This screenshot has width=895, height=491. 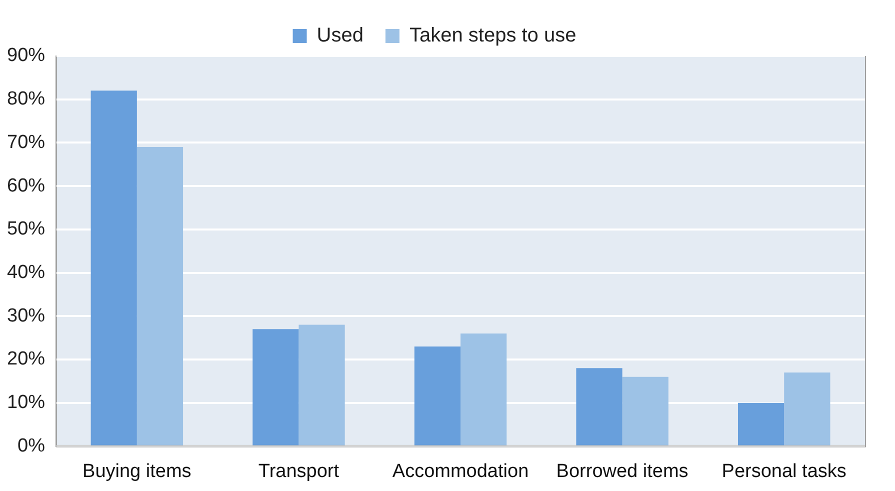 What do you see at coordinates (299, 471) in the screenshot?
I see `x-tick-label: Transport` at bounding box center [299, 471].